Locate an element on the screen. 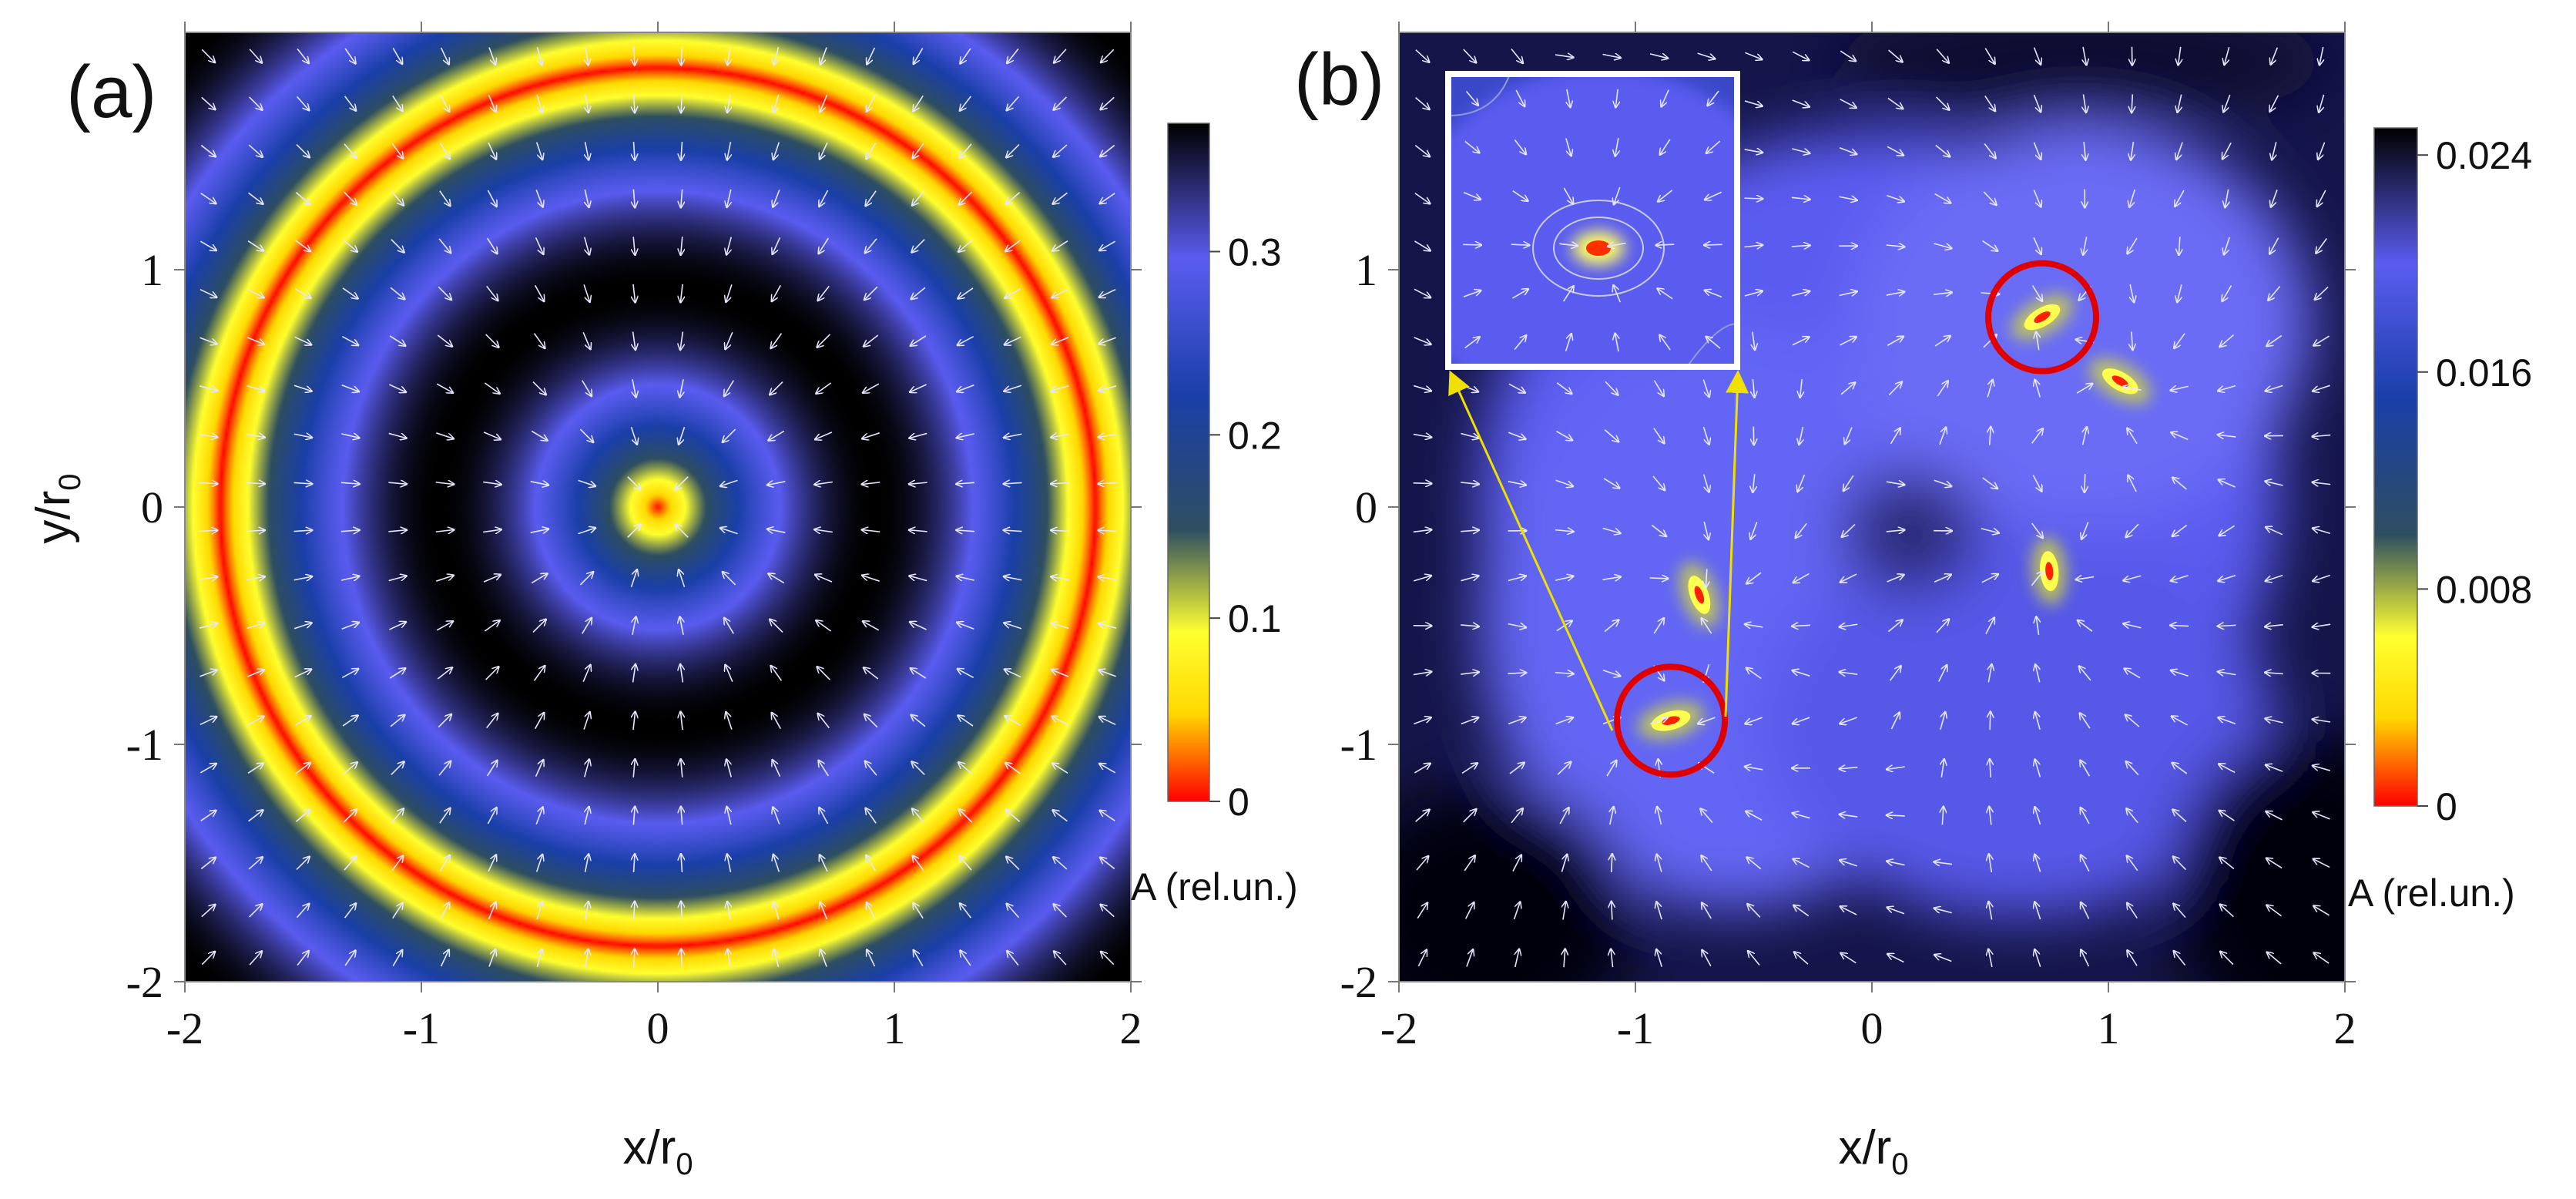  x-tick-label: 1 is located at coordinates (895, 1028).